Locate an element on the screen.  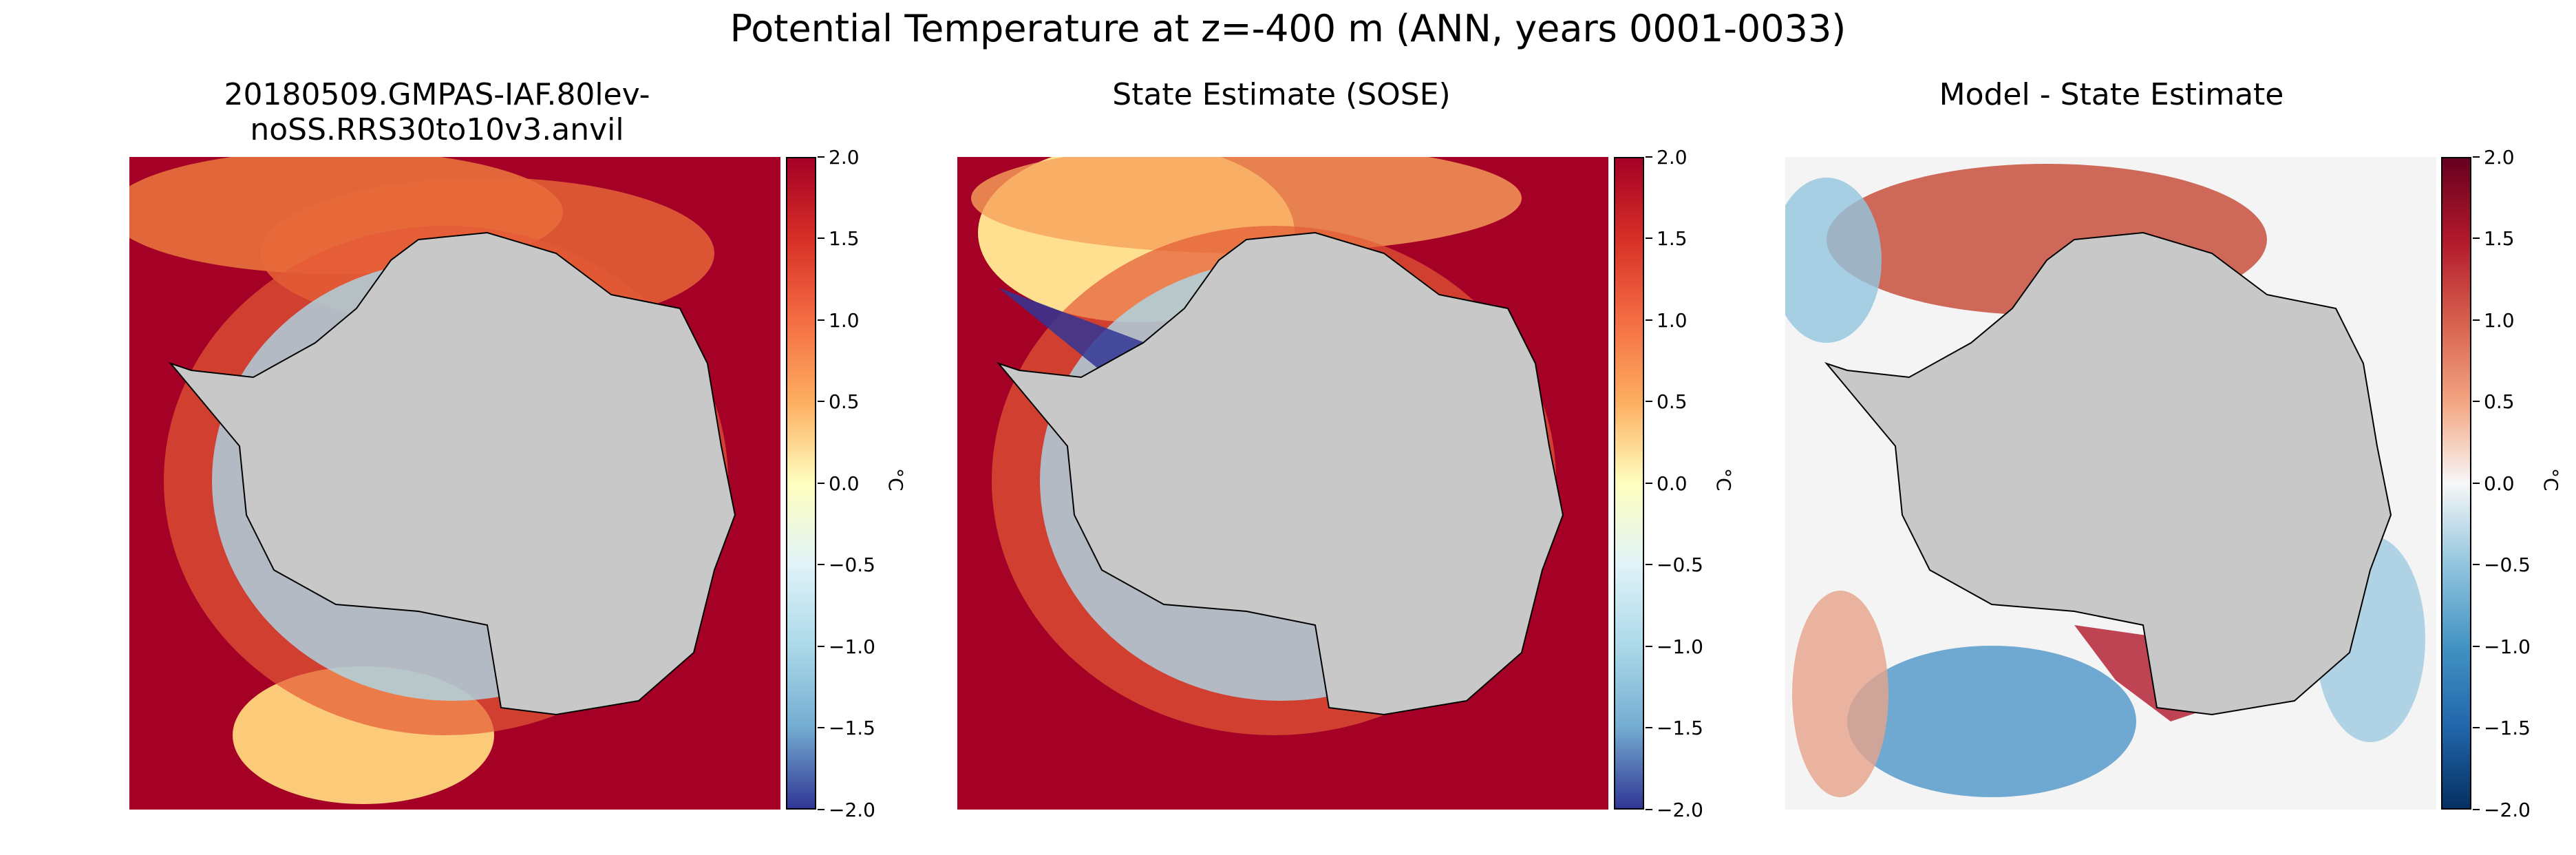
colorbar-ticks-model: 2.0 1.5 1.0 0.5 0.0 −0.5 −1.0 −1.5 −2.0 is located at coordinates (859, 483).